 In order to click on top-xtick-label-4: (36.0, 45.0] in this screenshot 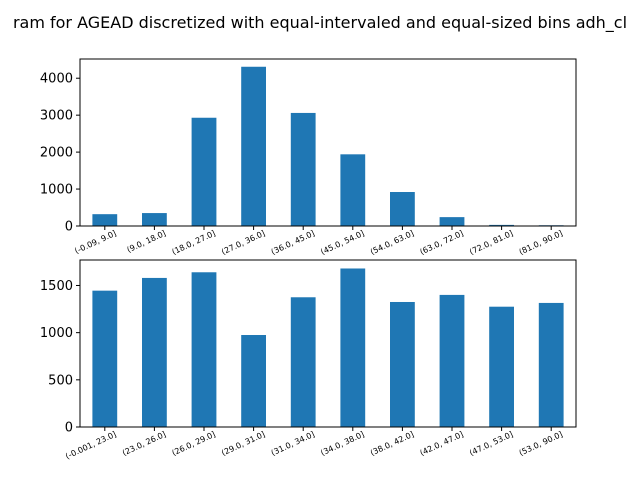, I will do `click(293, 243)`.